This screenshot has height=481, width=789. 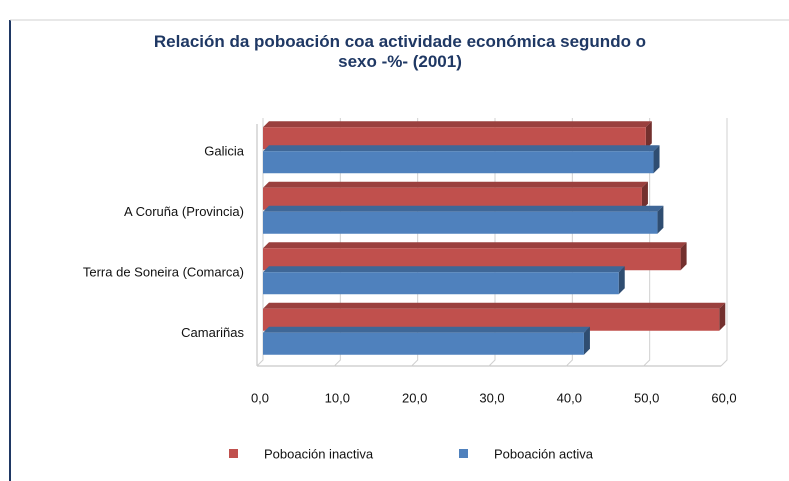 What do you see at coordinates (184, 211) in the screenshot?
I see `y-tick-label: A Coruña (Provincia)` at bounding box center [184, 211].